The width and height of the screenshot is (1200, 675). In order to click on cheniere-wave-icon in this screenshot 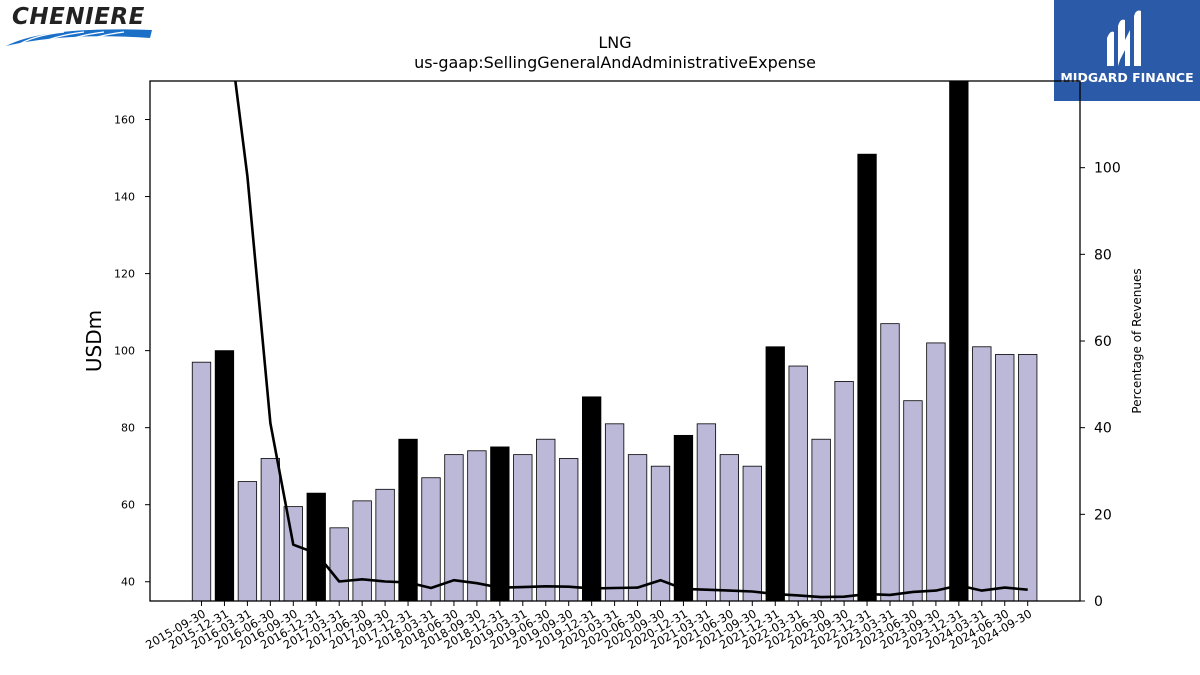, I will do `click(79, 38)`.